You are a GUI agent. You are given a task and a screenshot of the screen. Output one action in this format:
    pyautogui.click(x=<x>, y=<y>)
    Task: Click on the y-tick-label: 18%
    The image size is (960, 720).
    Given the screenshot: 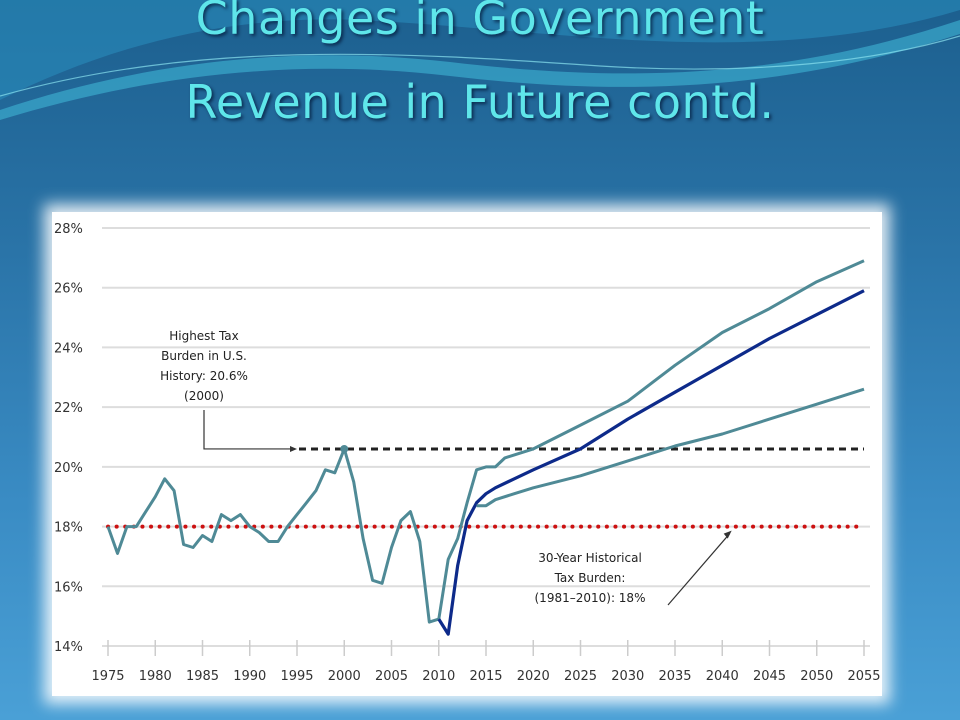 What is the action you would take?
    pyautogui.click(x=68, y=528)
    